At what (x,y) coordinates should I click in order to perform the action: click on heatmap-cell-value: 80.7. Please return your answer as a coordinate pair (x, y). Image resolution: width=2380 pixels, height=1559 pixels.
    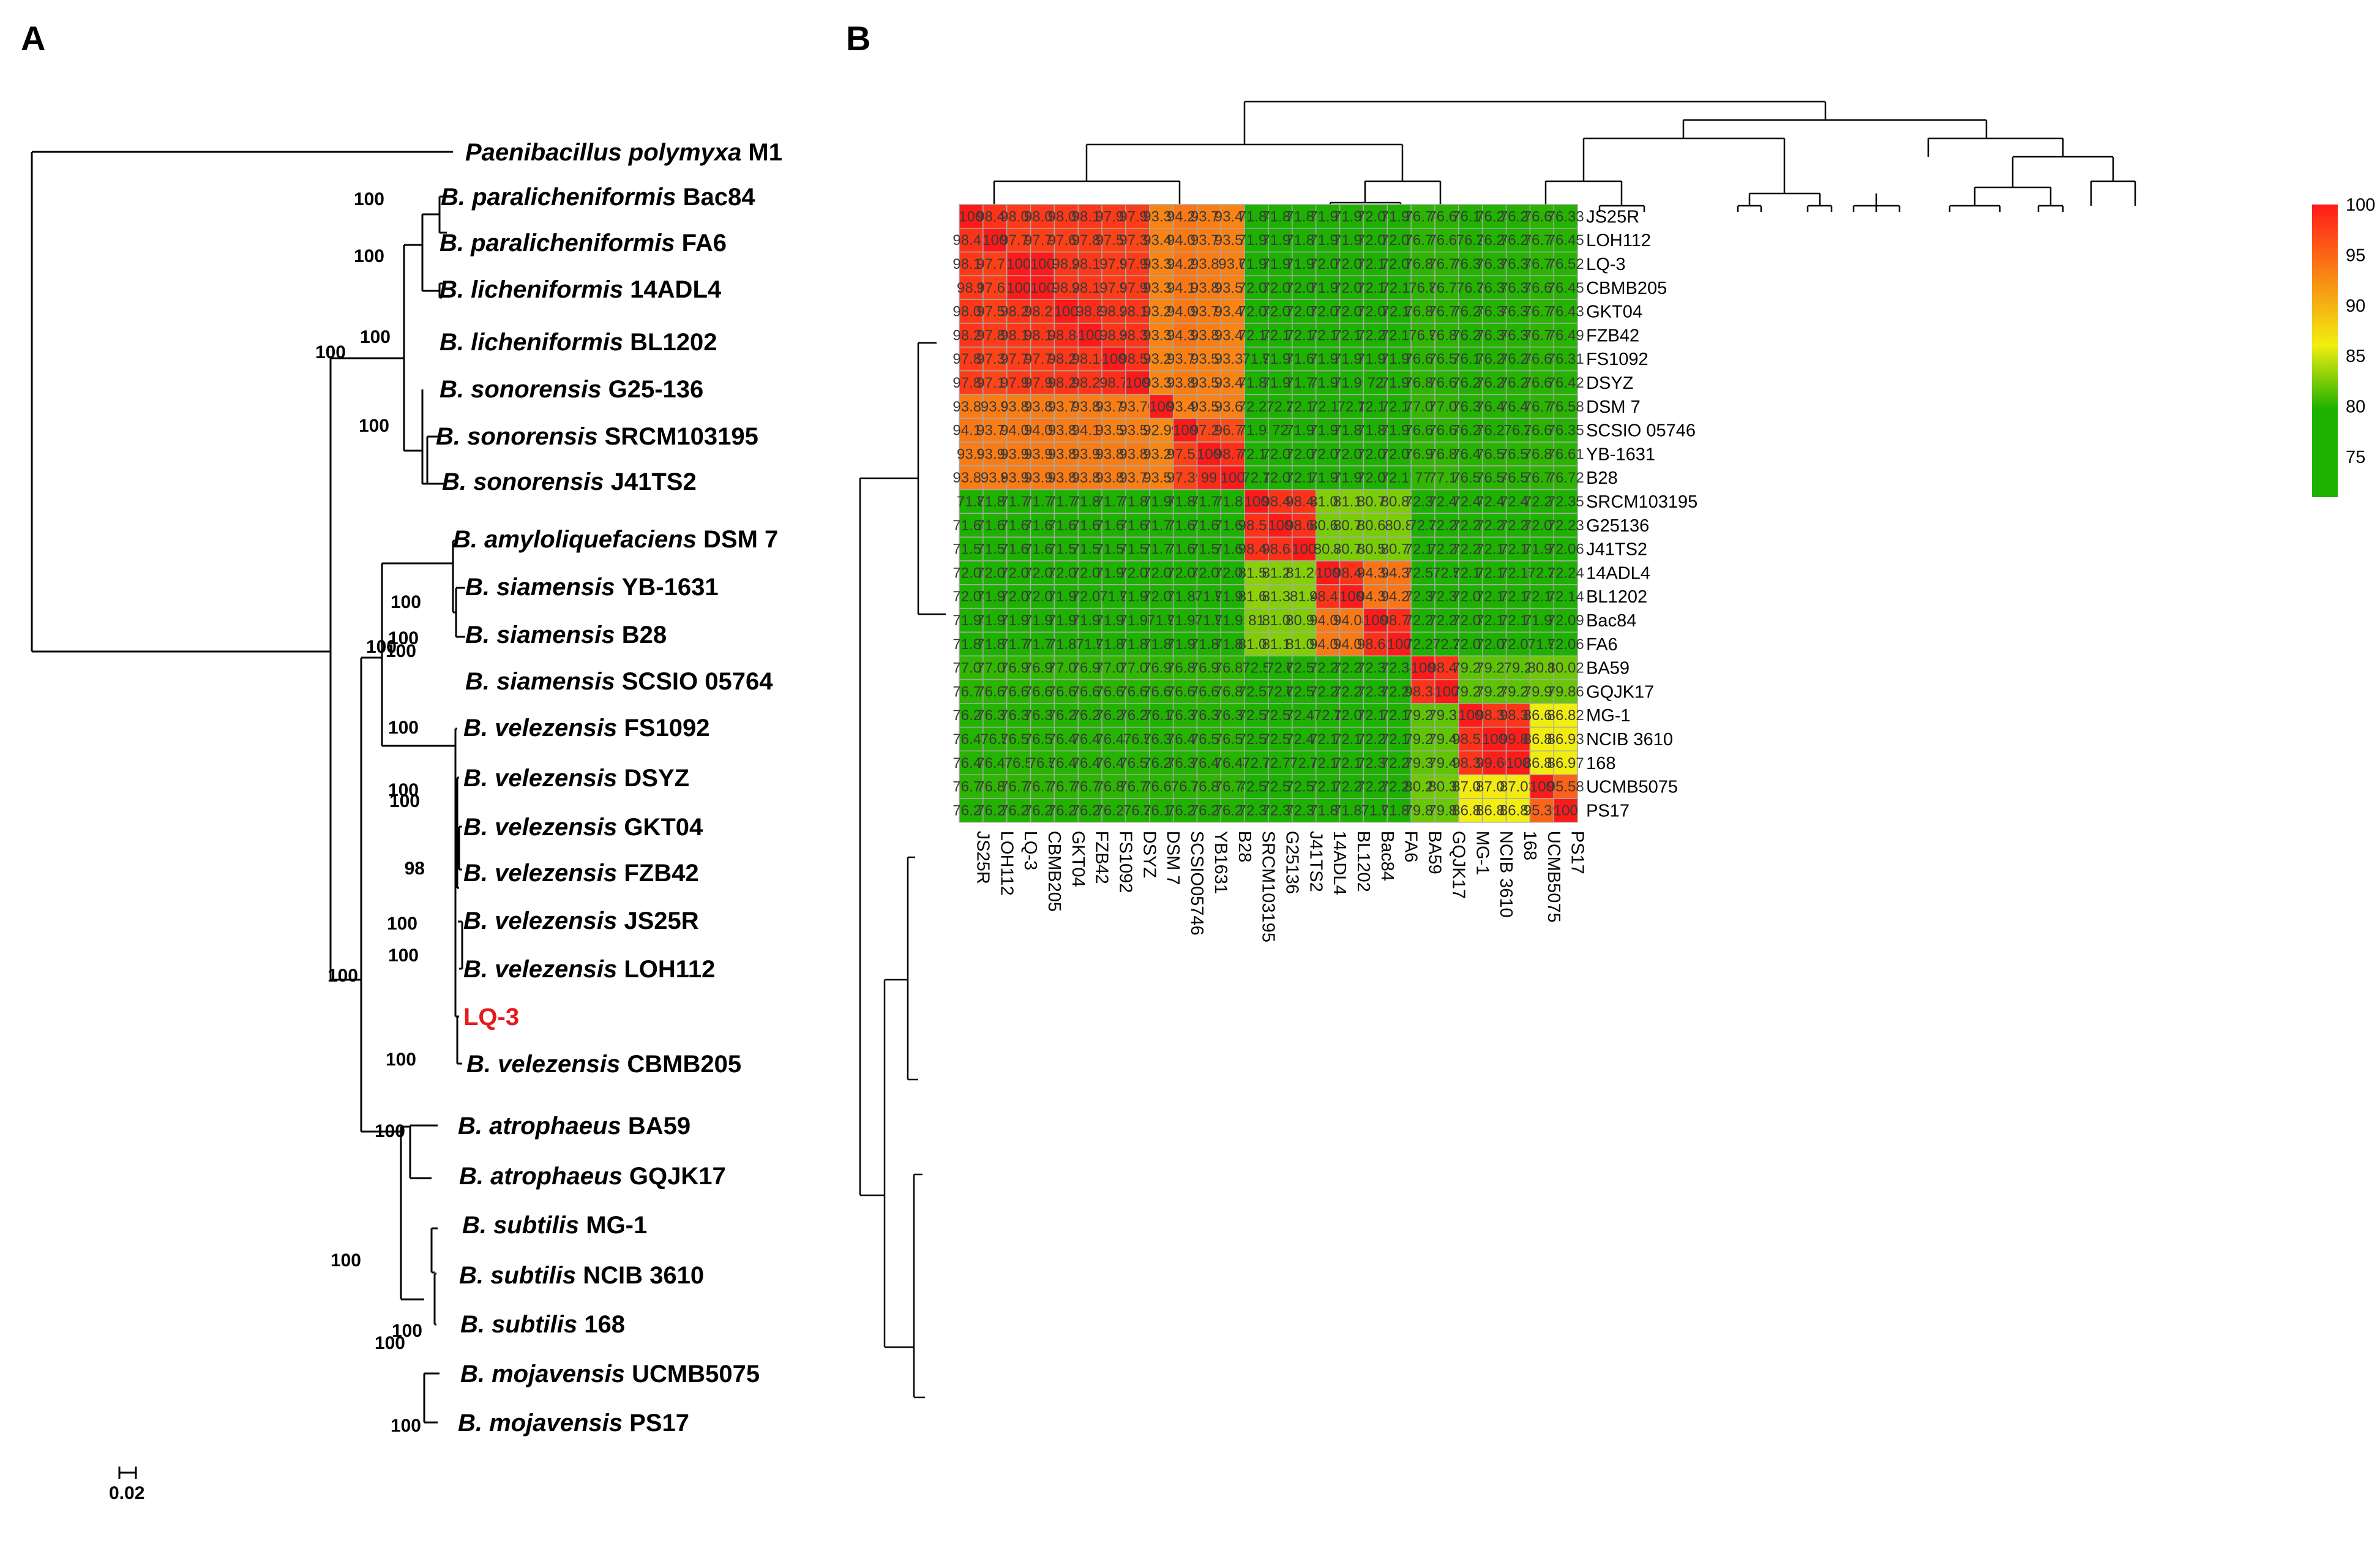
    Looking at the image, I should click on (1328, 549).